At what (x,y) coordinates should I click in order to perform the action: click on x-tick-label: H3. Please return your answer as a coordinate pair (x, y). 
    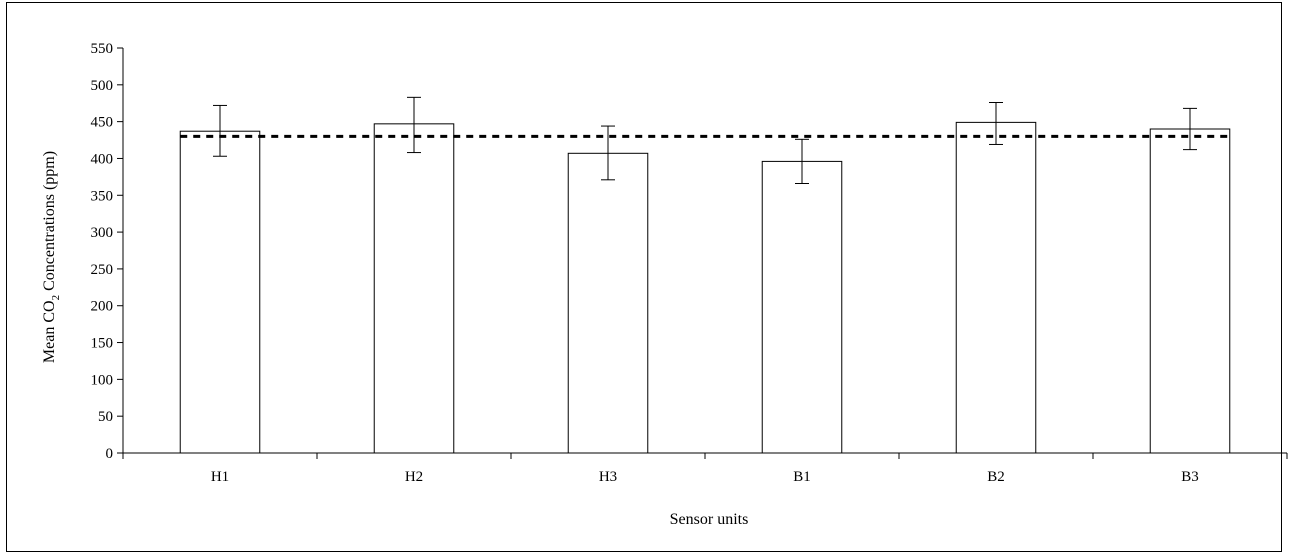
    Looking at the image, I should click on (608, 477).